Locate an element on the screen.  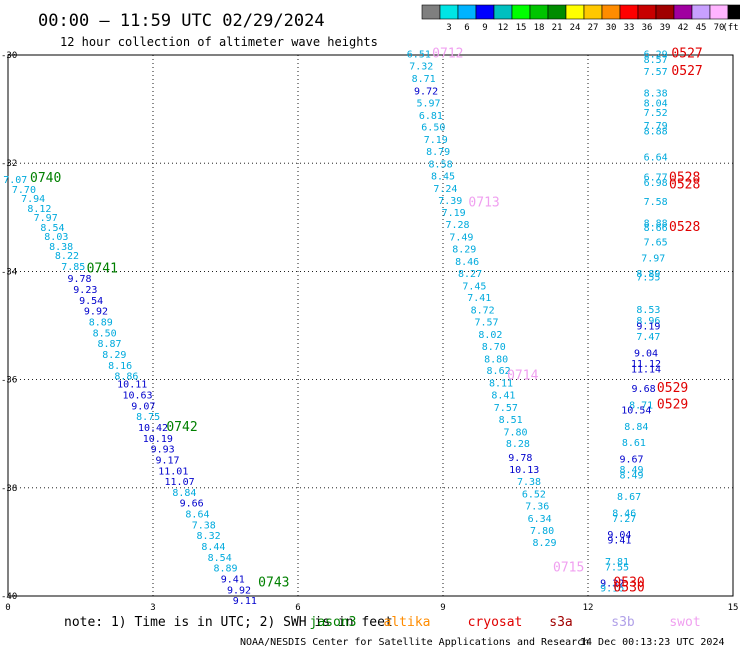
swh-value: 8.54 is located at coordinates (52, 228).